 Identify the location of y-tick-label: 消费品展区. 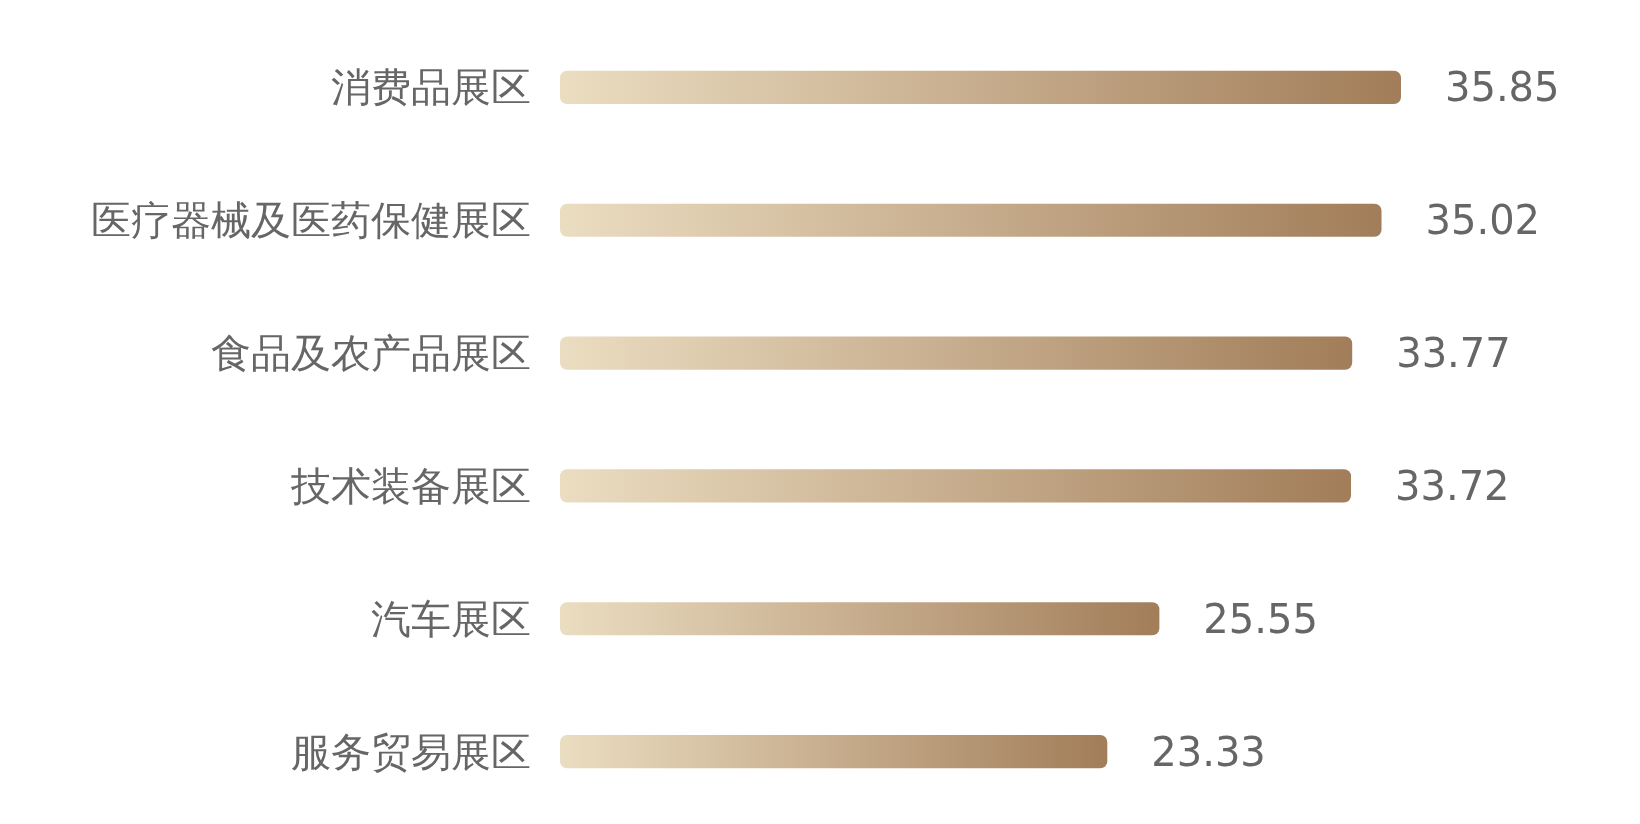
(431, 87).